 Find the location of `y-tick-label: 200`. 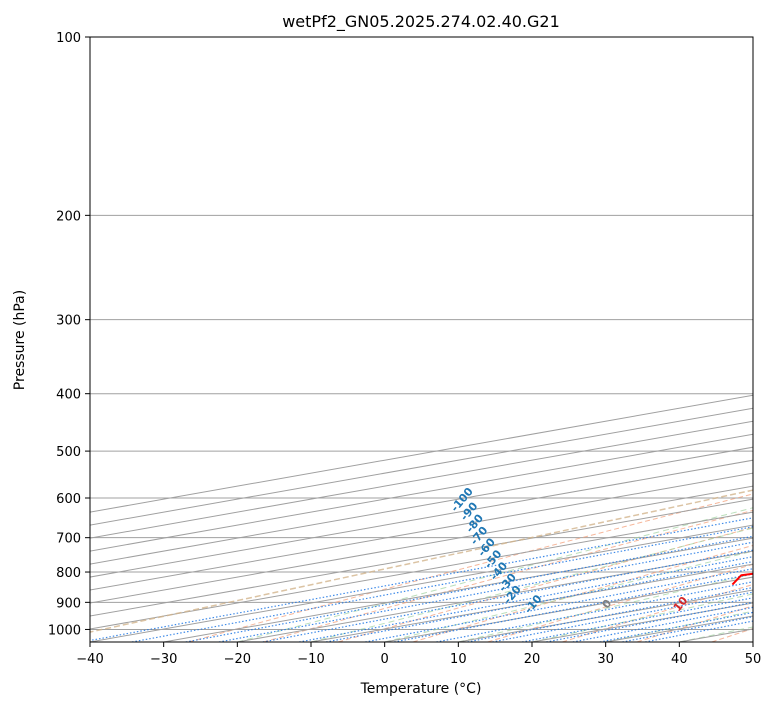

y-tick-label: 200 is located at coordinates (68, 216).